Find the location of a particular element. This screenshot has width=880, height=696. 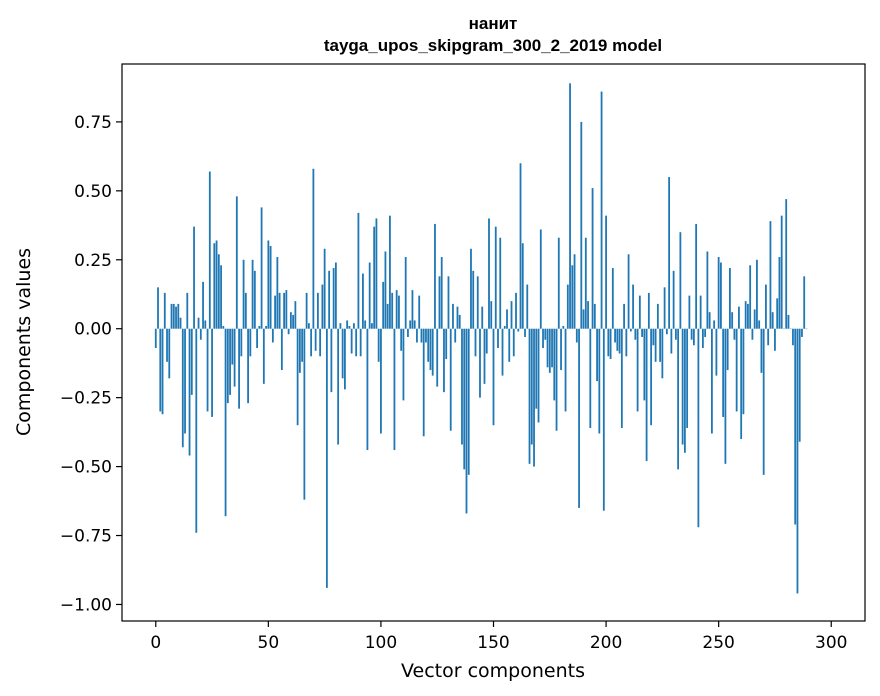

x-tick-label: 200 is located at coordinates (606, 643).